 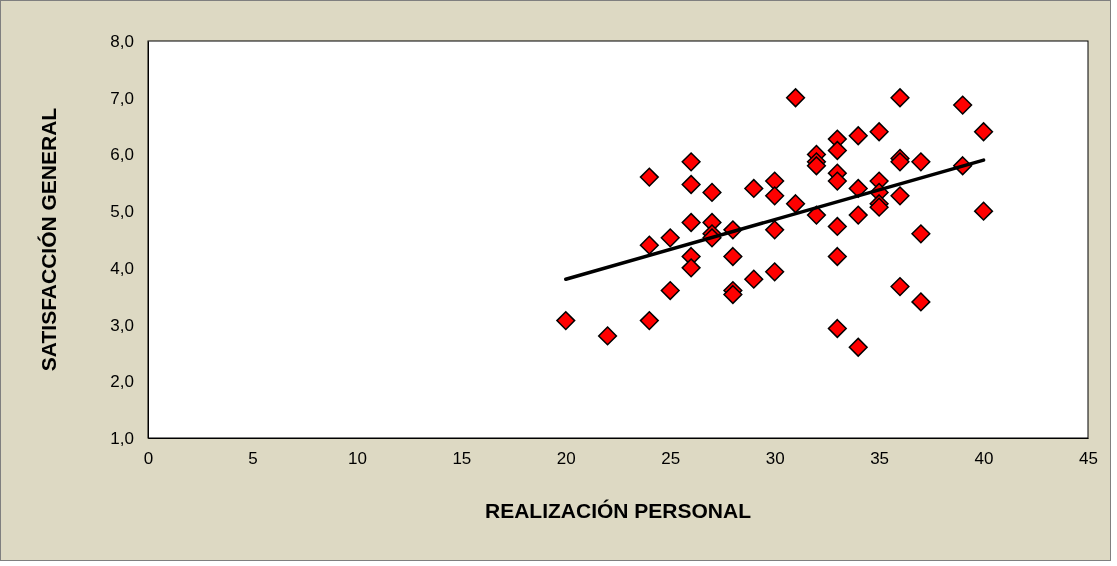 I want to click on y-tick-label: 4,0, so click(x=122, y=268).